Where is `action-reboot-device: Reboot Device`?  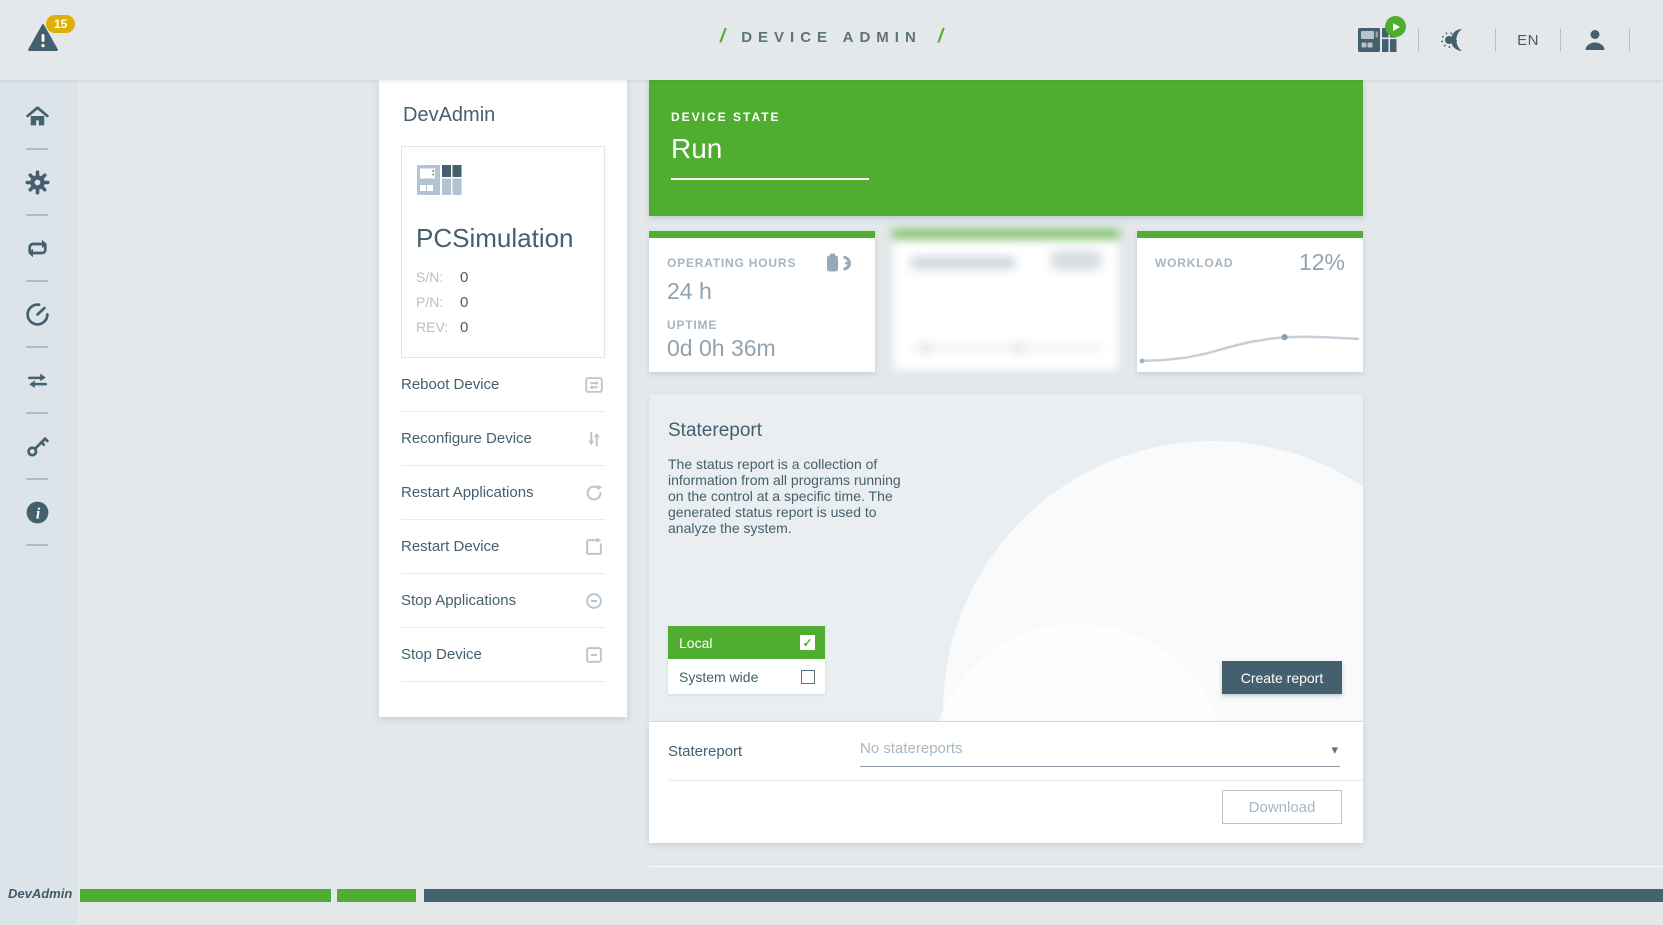 action-reboot-device: Reboot Device is located at coordinates (503, 385).